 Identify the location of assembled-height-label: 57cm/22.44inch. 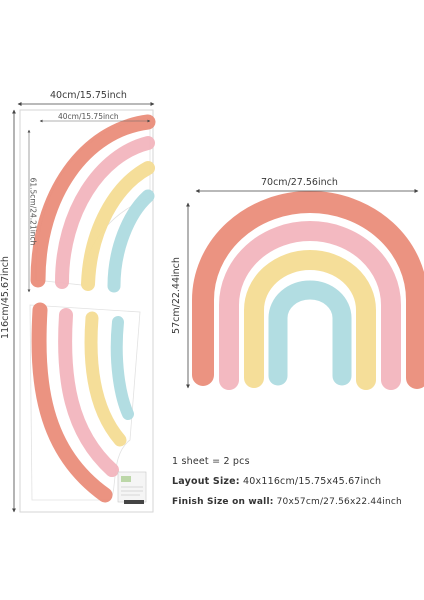
(176, 295).